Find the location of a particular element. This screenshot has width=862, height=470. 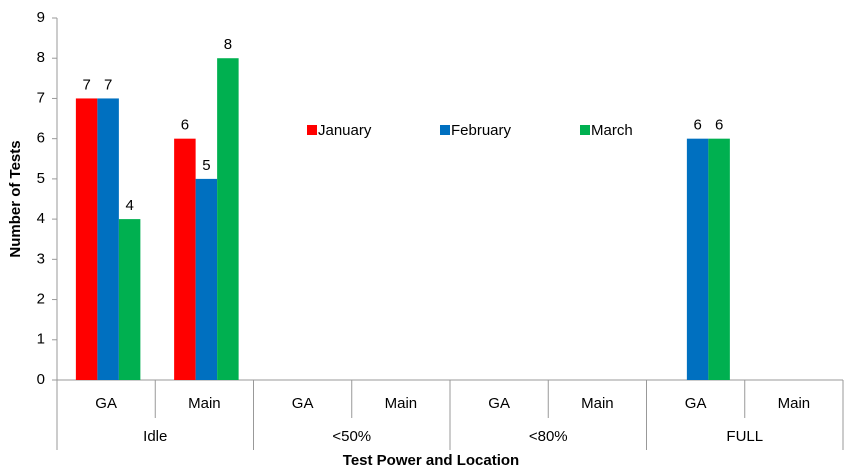

legend-label: January is located at coordinates (345, 130).